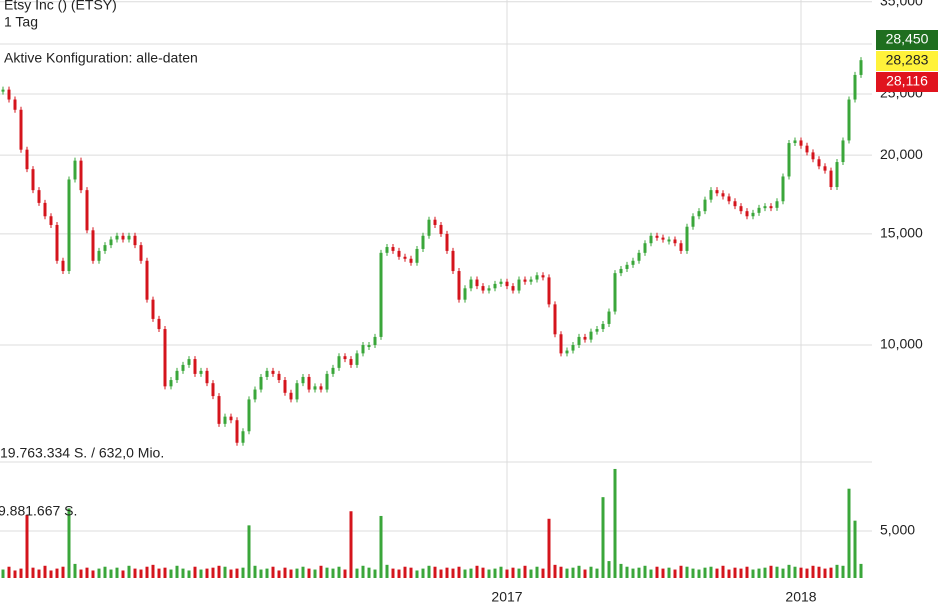 Image resolution: width=952 pixels, height=616 pixels. I want to click on x-tick-label: 2018, so click(800, 597).